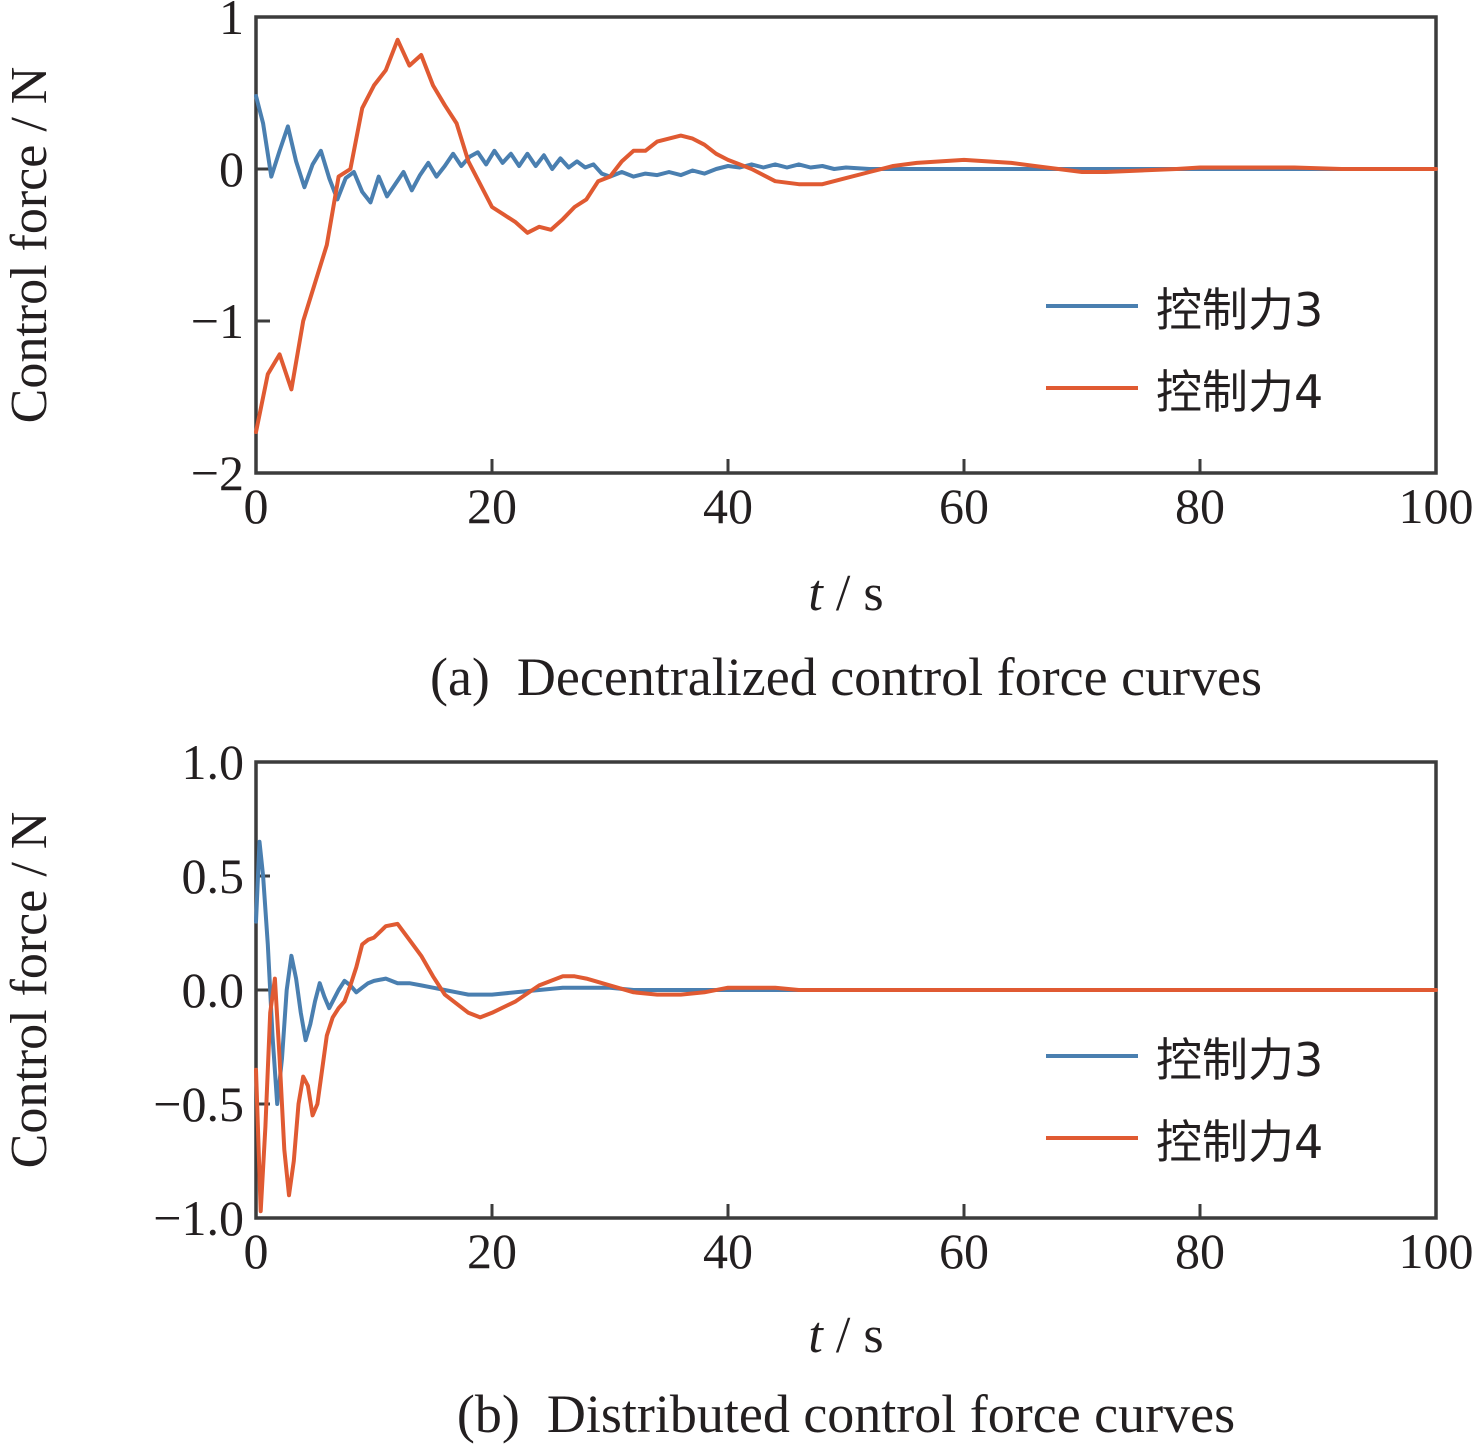 The width and height of the screenshot is (1478, 1445). I want to click on y-tick-label: −1.0, so click(198, 1218).